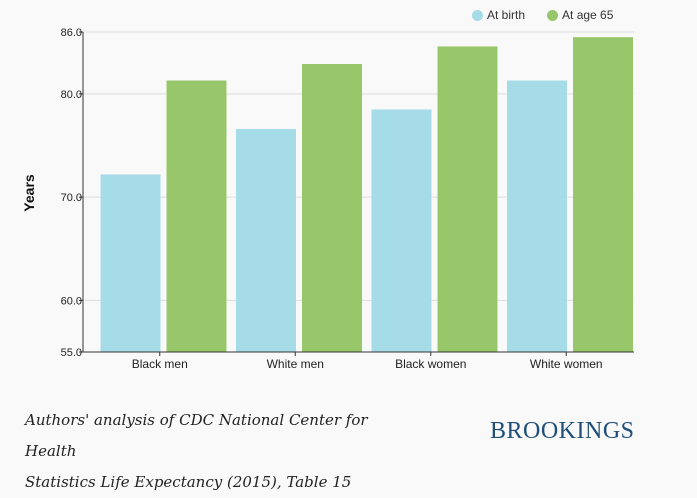 This screenshot has height=498, width=697. I want to click on bar-white-men-at-birth, so click(266, 240).